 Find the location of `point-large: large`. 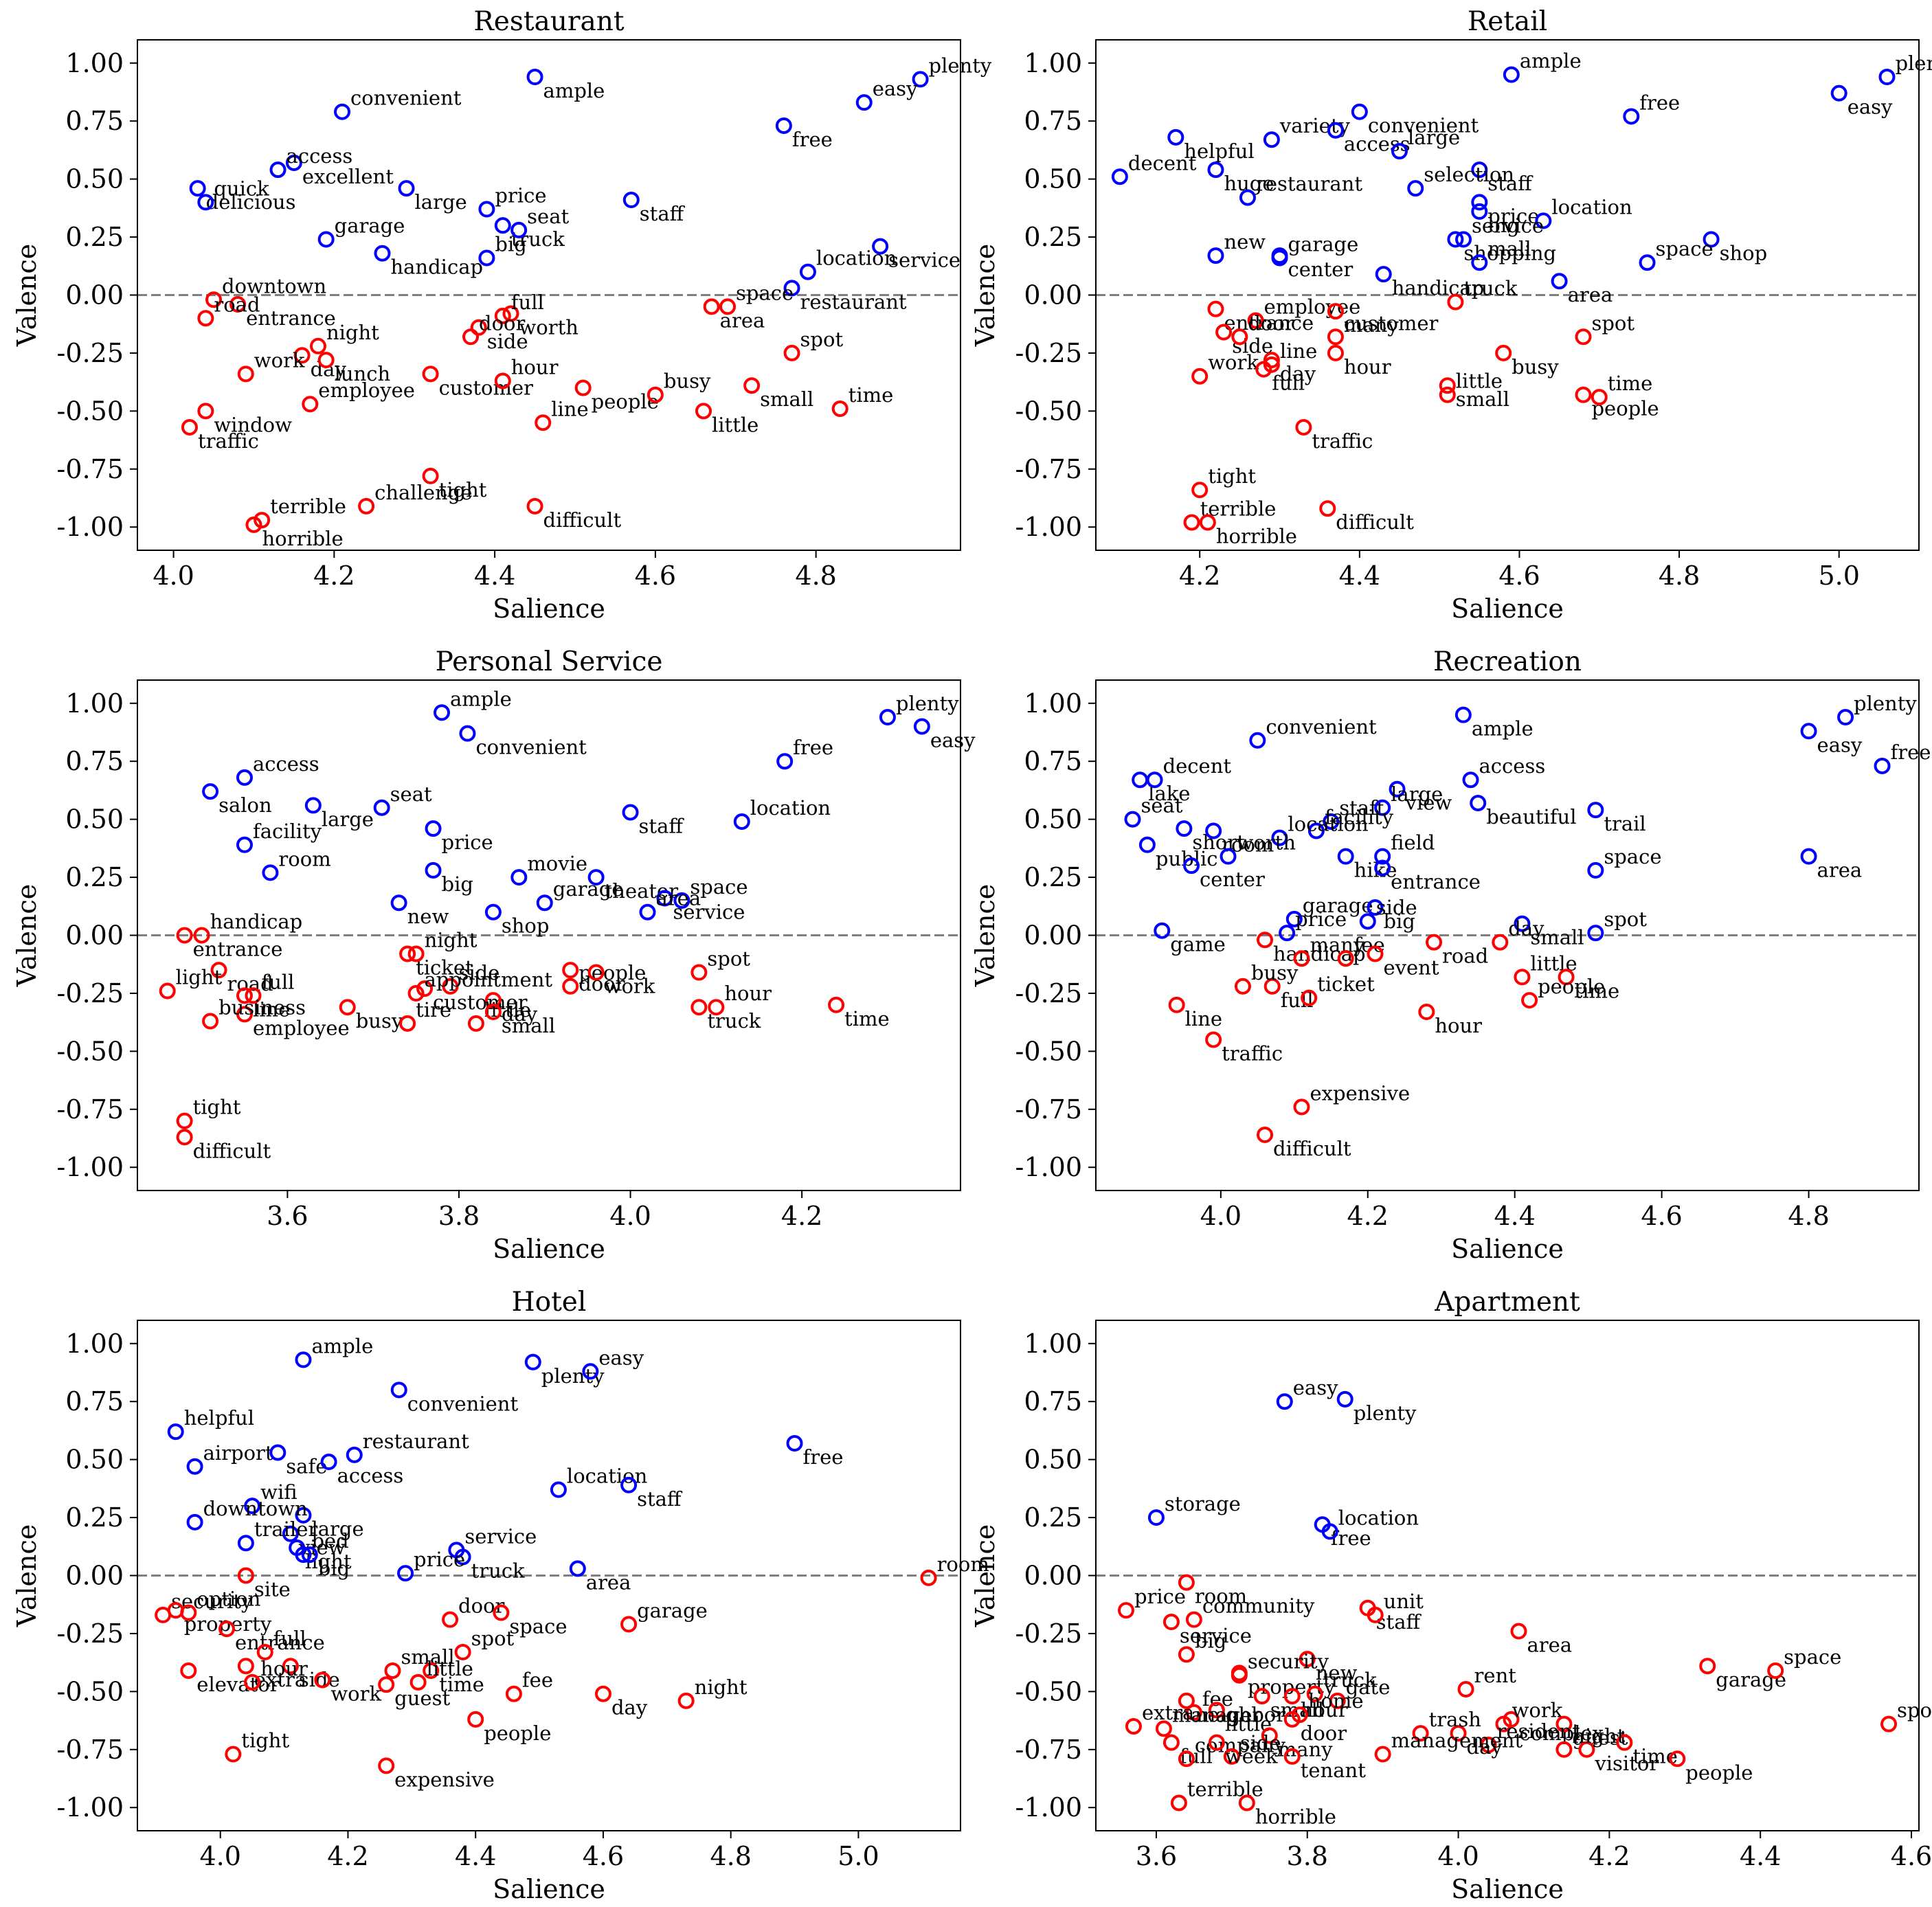

point-large: large is located at coordinates (432, 197).